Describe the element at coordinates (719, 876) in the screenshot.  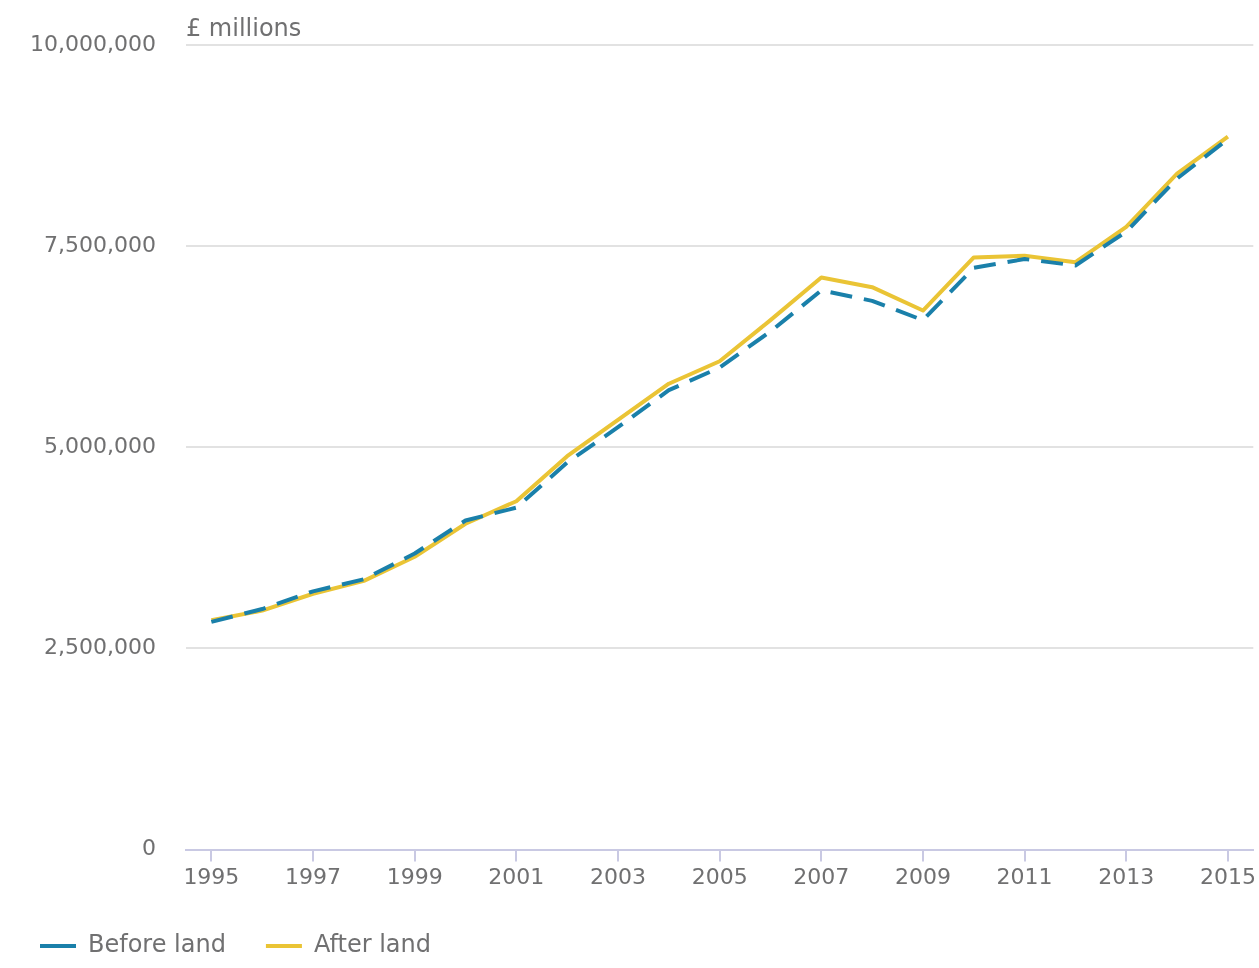
I see `x-tick-label: 2005` at that location.